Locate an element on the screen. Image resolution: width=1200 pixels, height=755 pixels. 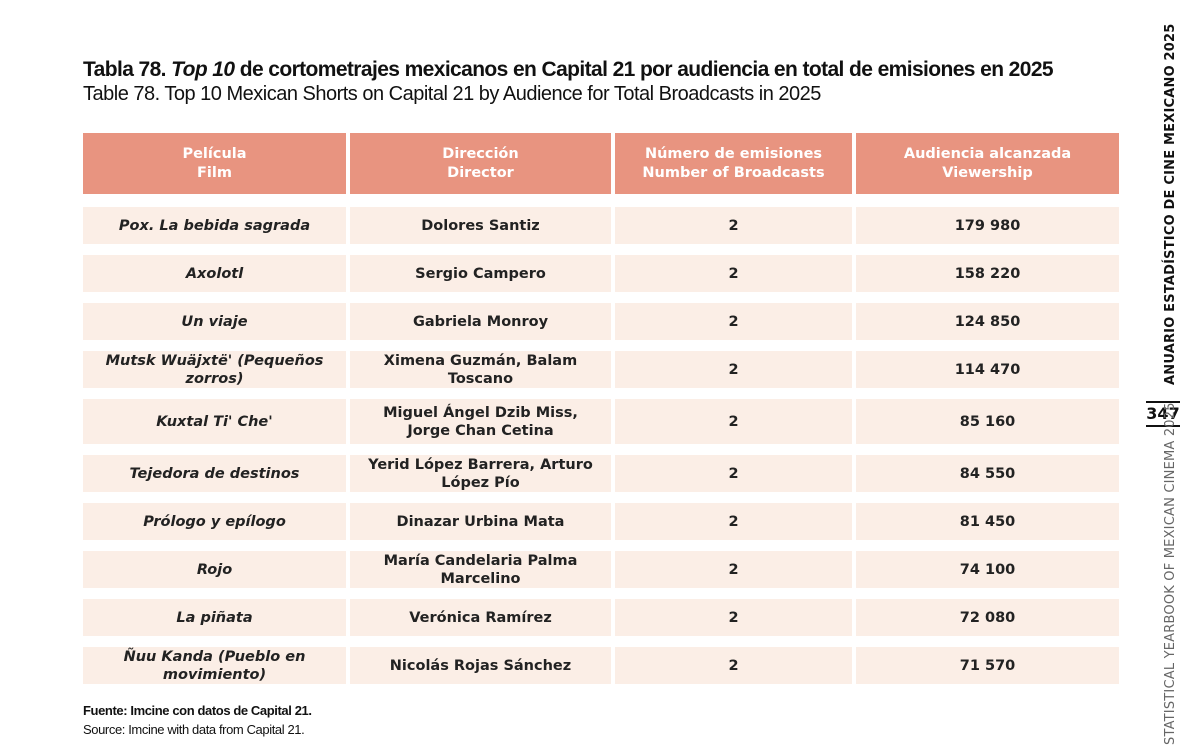
film-cell: Pox. La bebida sagrada is located at coordinates (214, 225).